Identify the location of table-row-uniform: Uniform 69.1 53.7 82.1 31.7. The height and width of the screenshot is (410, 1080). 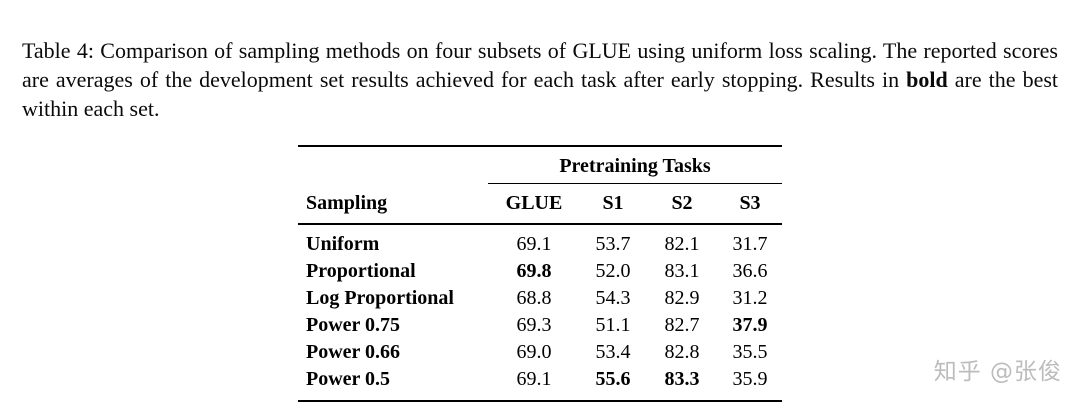
(540, 241).